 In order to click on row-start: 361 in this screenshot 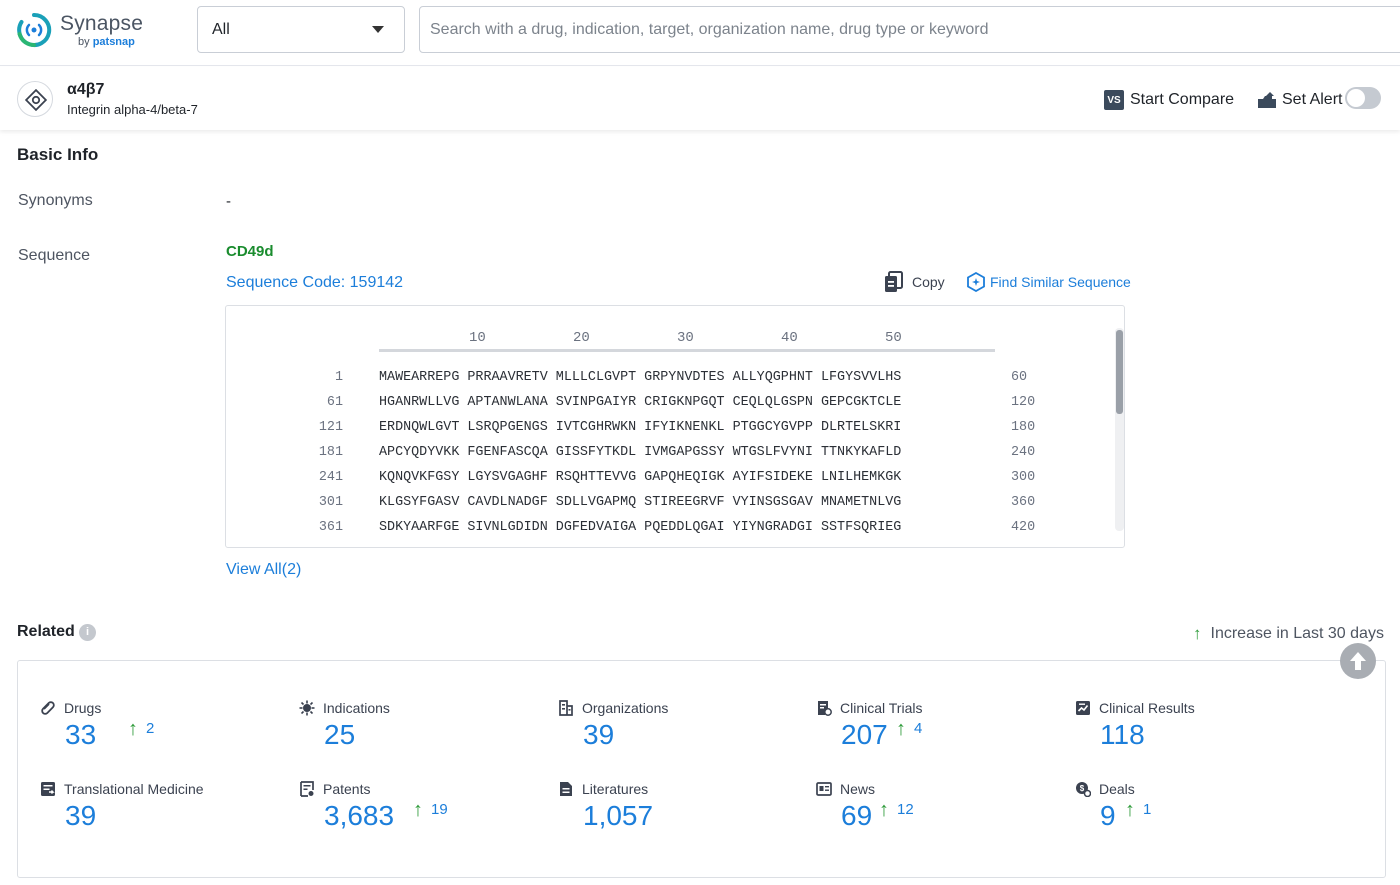, I will do `click(331, 527)`.